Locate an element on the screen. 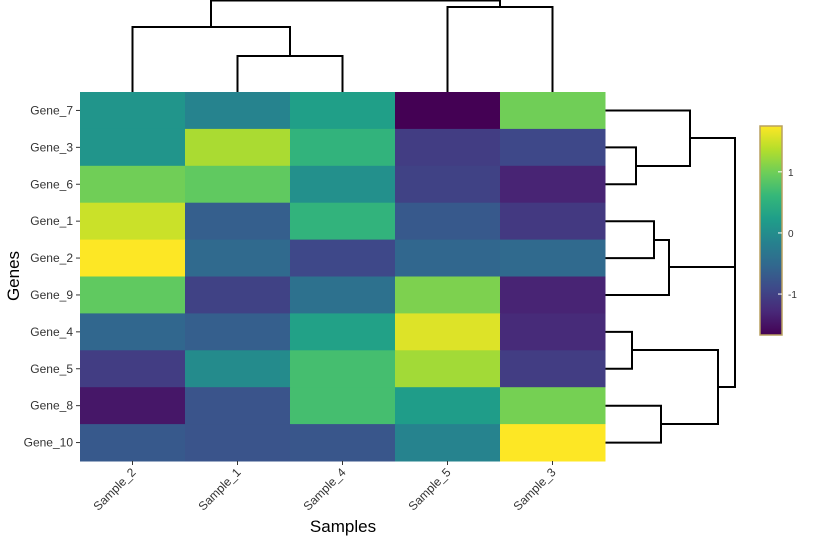 The image size is (814, 540). column-dendrogram is located at coordinates (342, 46).